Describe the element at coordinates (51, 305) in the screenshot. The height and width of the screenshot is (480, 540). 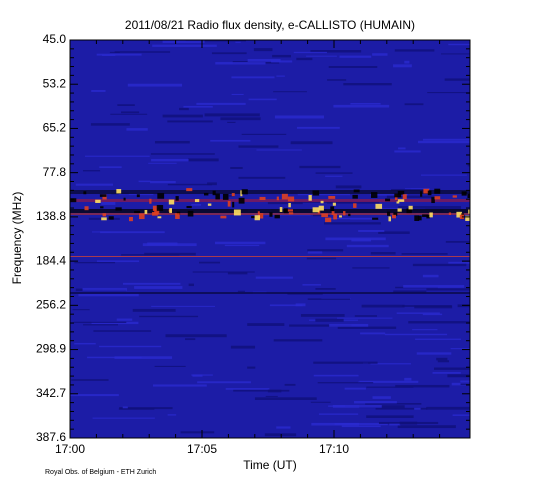
I see `y-tick-label: 256.2` at that location.